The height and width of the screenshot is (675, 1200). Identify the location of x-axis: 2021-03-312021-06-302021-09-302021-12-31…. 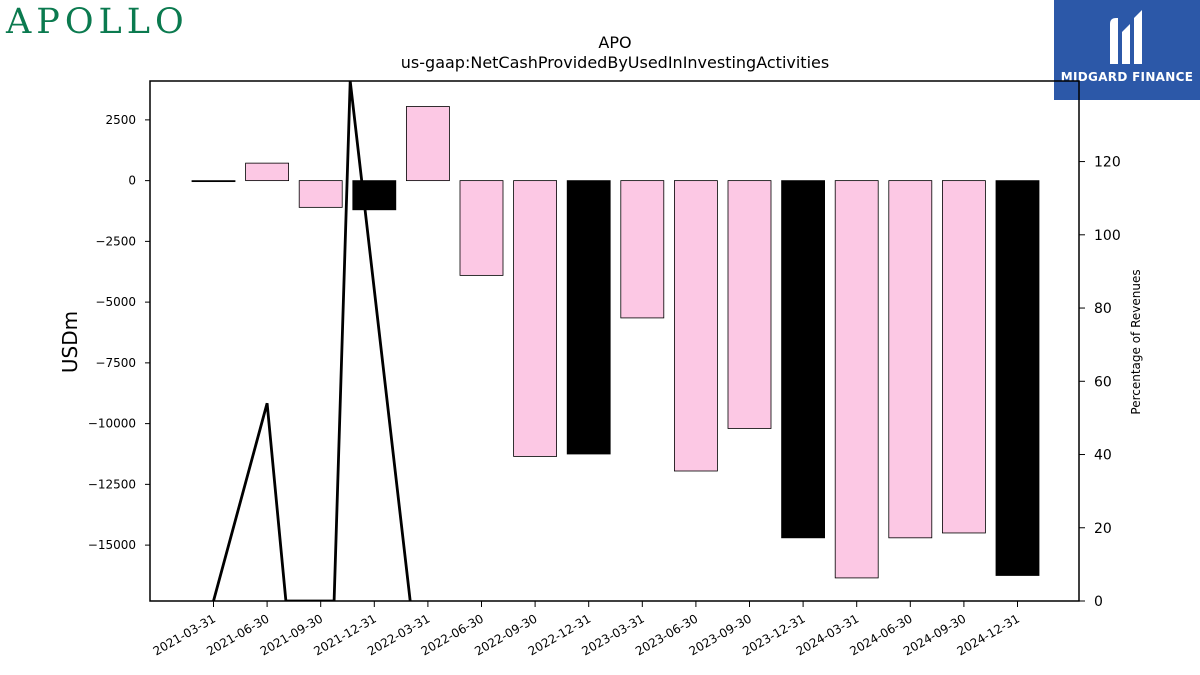
(586, 629).